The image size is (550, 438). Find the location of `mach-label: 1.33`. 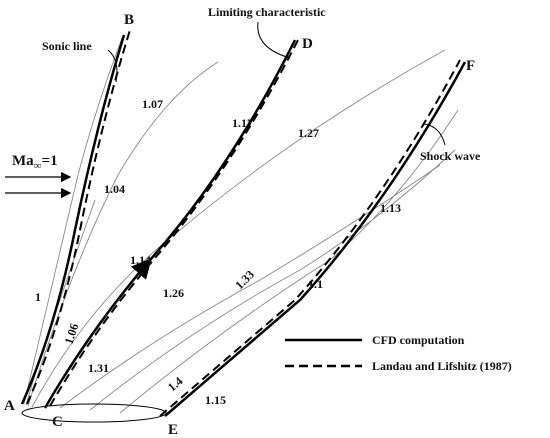

mach-label: 1.33 is located at coordinates (244, 279).